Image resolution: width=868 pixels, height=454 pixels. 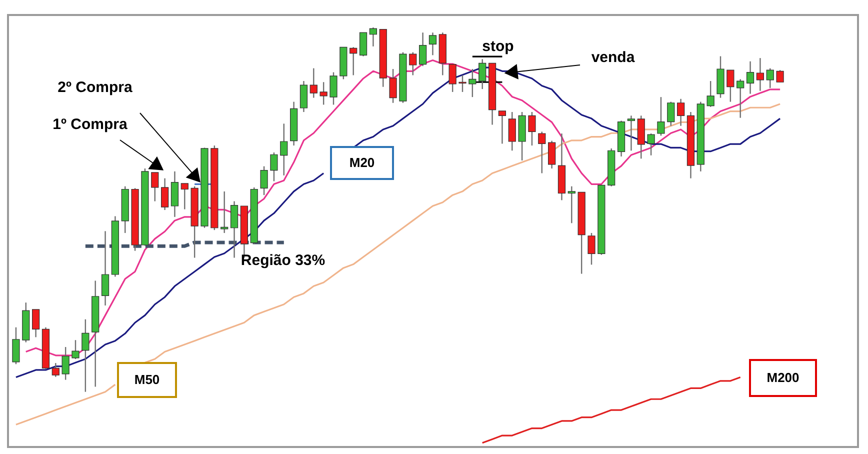 What do you see at coordinates (283, 260) in the screenshot?
I see `annotation: Região 33%` at bounding box center [283, 260].